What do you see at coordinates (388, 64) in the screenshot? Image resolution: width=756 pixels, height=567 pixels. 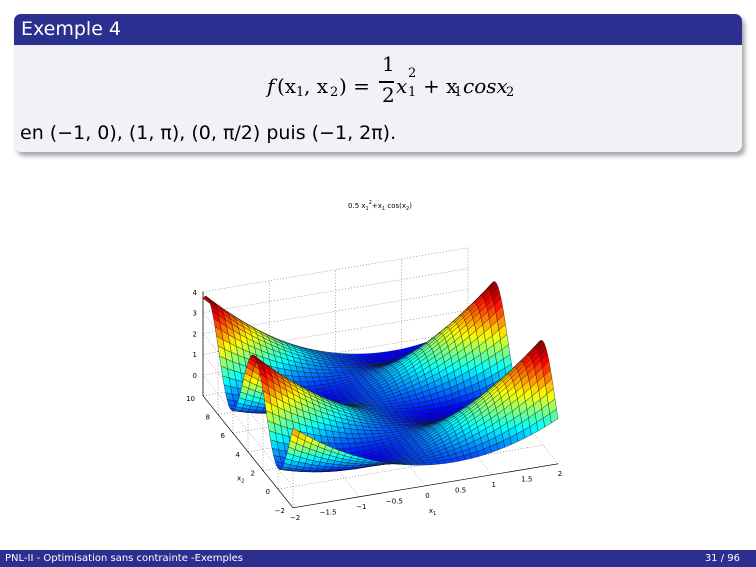 I see `fraction-numerator: 1` at bounding box center [388, 64].